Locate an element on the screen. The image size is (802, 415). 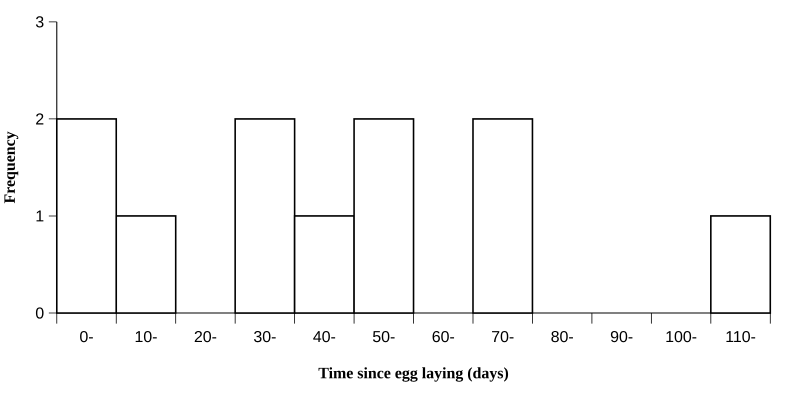
y-tick-label: 3 is located at coordinates (40, 22).